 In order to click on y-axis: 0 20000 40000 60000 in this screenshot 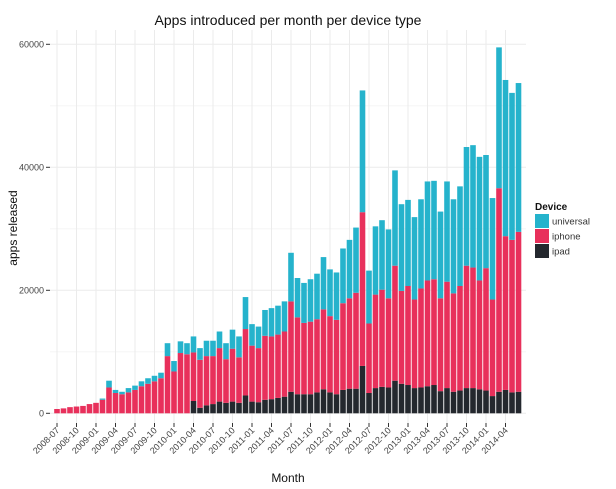, I will do `click(34, 228)`.